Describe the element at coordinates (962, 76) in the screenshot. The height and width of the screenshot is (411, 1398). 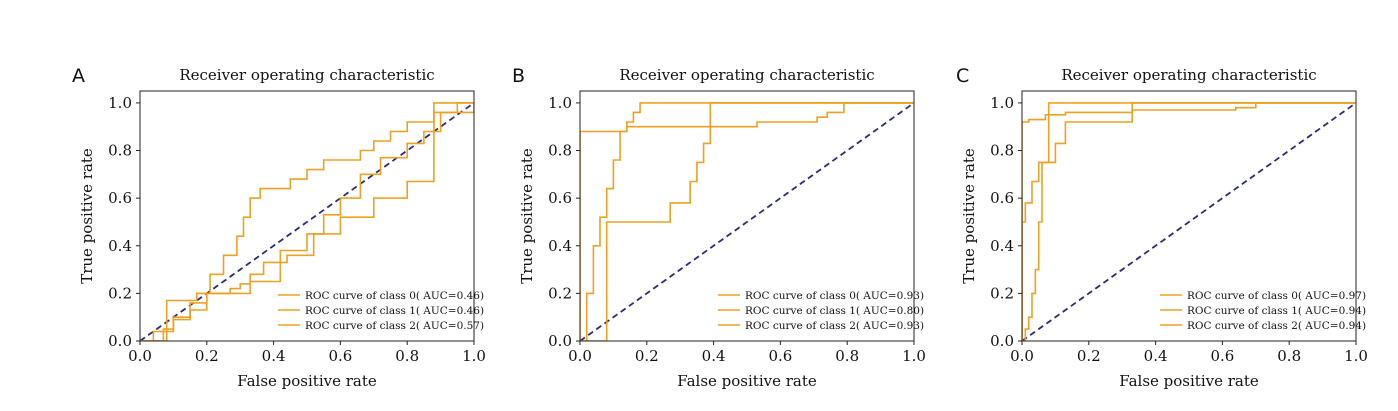
I see `panel-label: C` at that location.